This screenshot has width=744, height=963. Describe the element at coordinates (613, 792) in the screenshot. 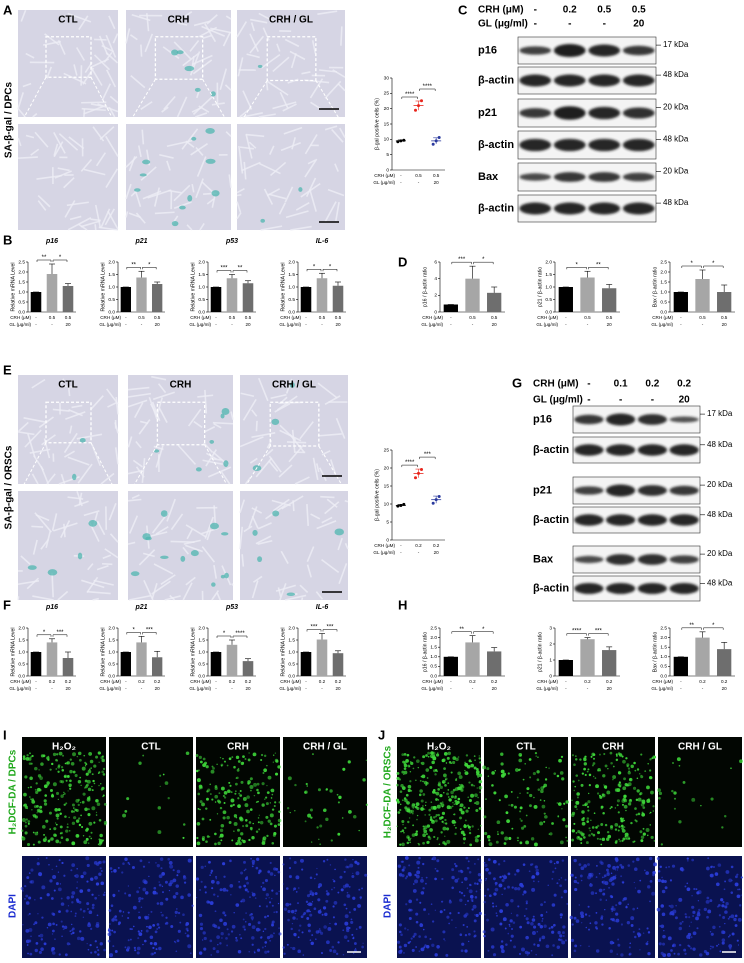

I see `ros-image` at that location.